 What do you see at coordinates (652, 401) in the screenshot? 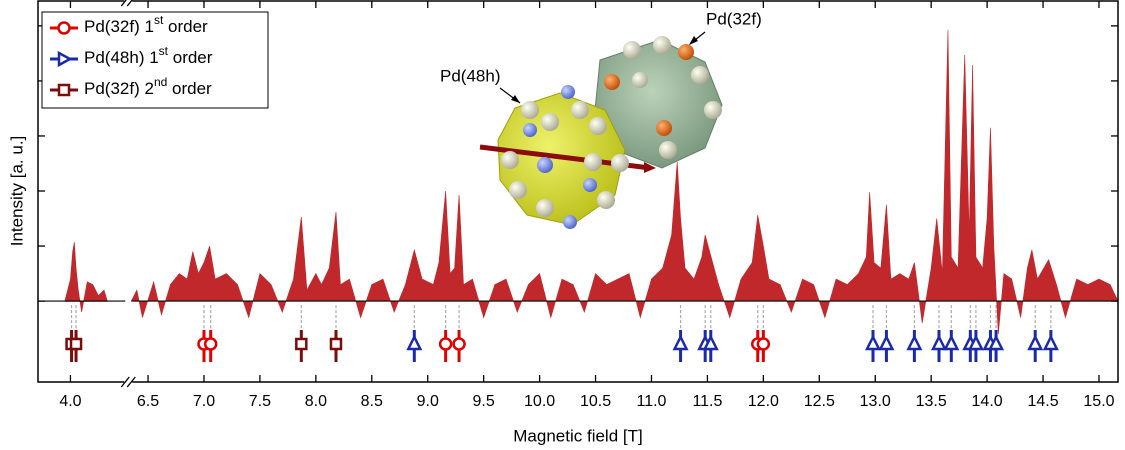
I see `x-tick-label: 11.0` at bounding box center [652, 401].